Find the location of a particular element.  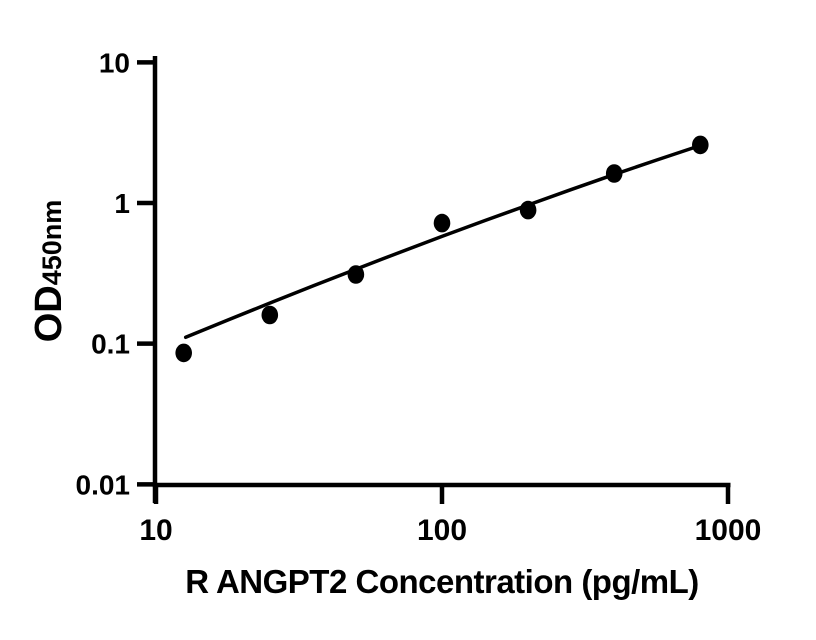

y-axis-title: OD450nm is located at coordinates (49, 271).